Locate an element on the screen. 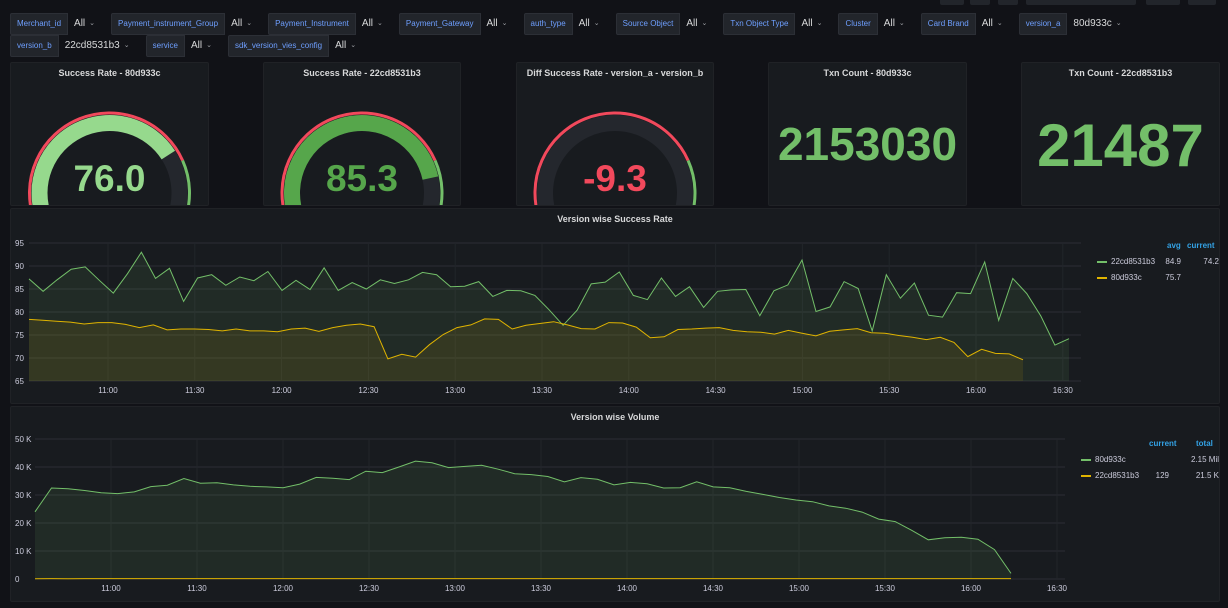 The width and height of the screenshot is (1228, 608). legend-item: 22cd8531b3 84.9 74.2 is located at coordinates (1156, 262).